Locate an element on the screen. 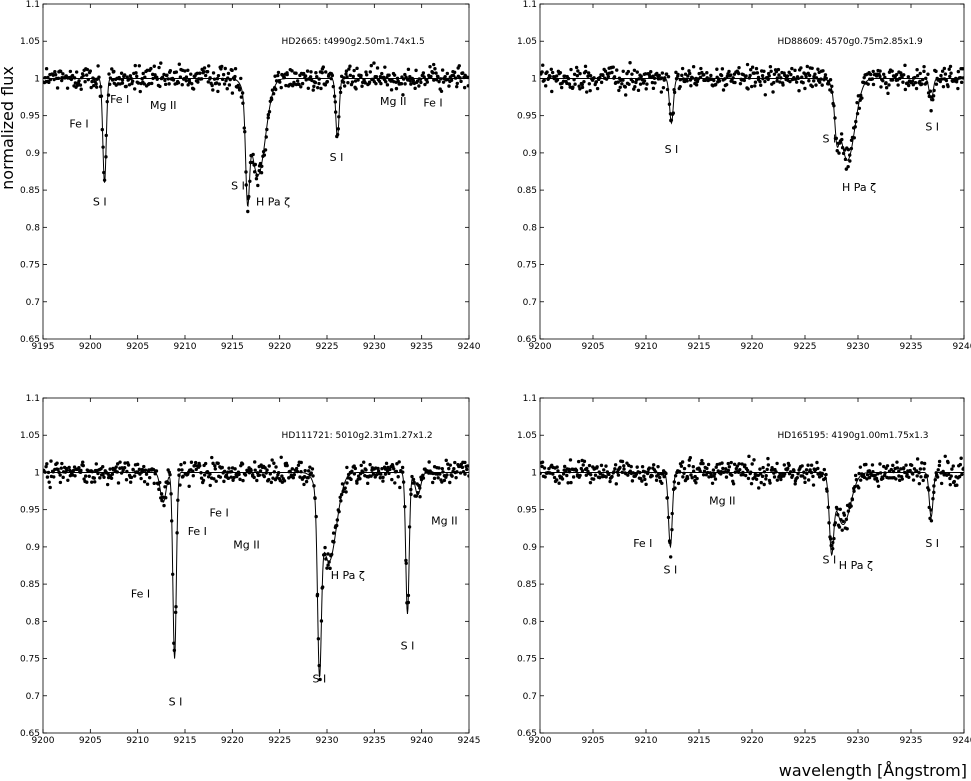 This screenshot has height=781, width=971. line-annotation: Mg II is located at coordinates (163, 105).